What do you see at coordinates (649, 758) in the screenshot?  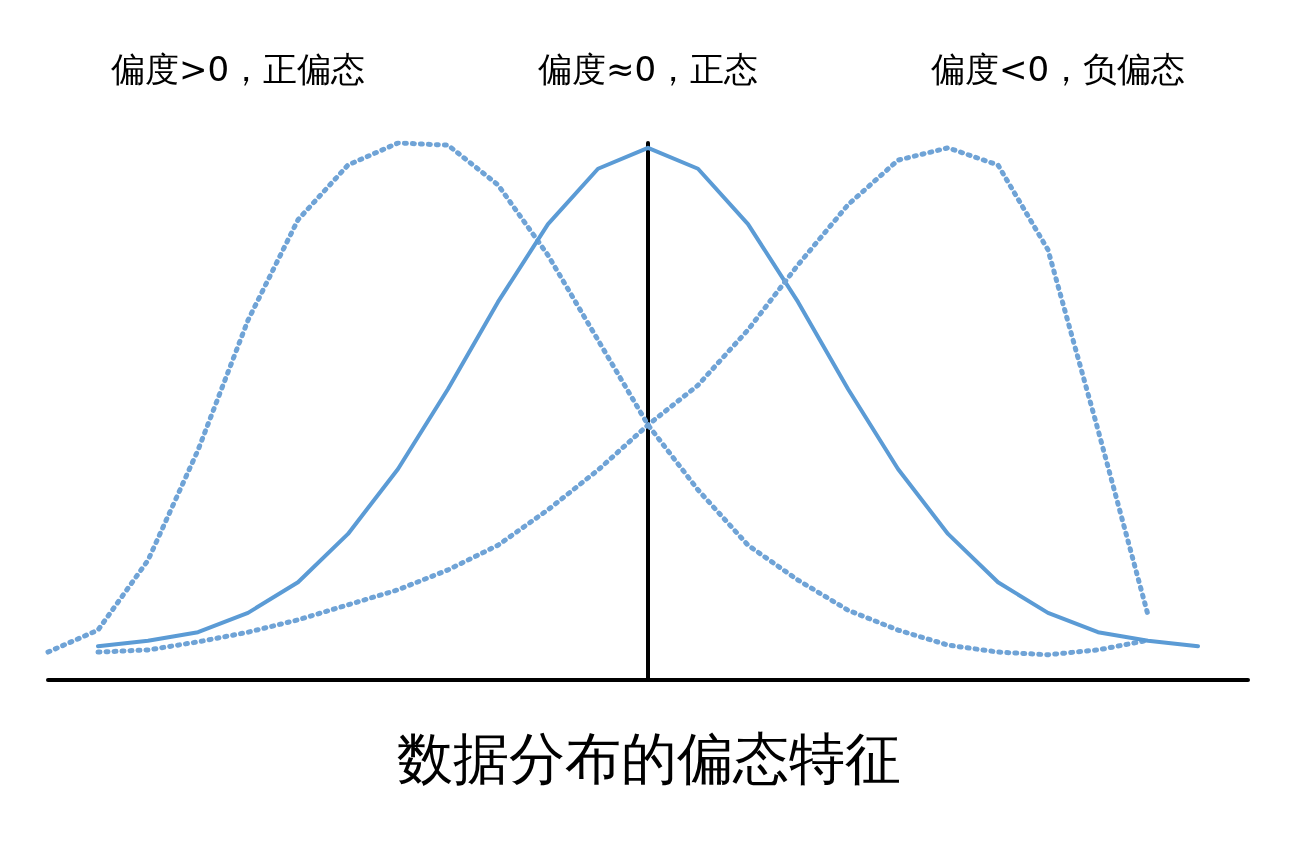 I see `text: 数据分布的偏态特征` at bounding box center [649, 758].